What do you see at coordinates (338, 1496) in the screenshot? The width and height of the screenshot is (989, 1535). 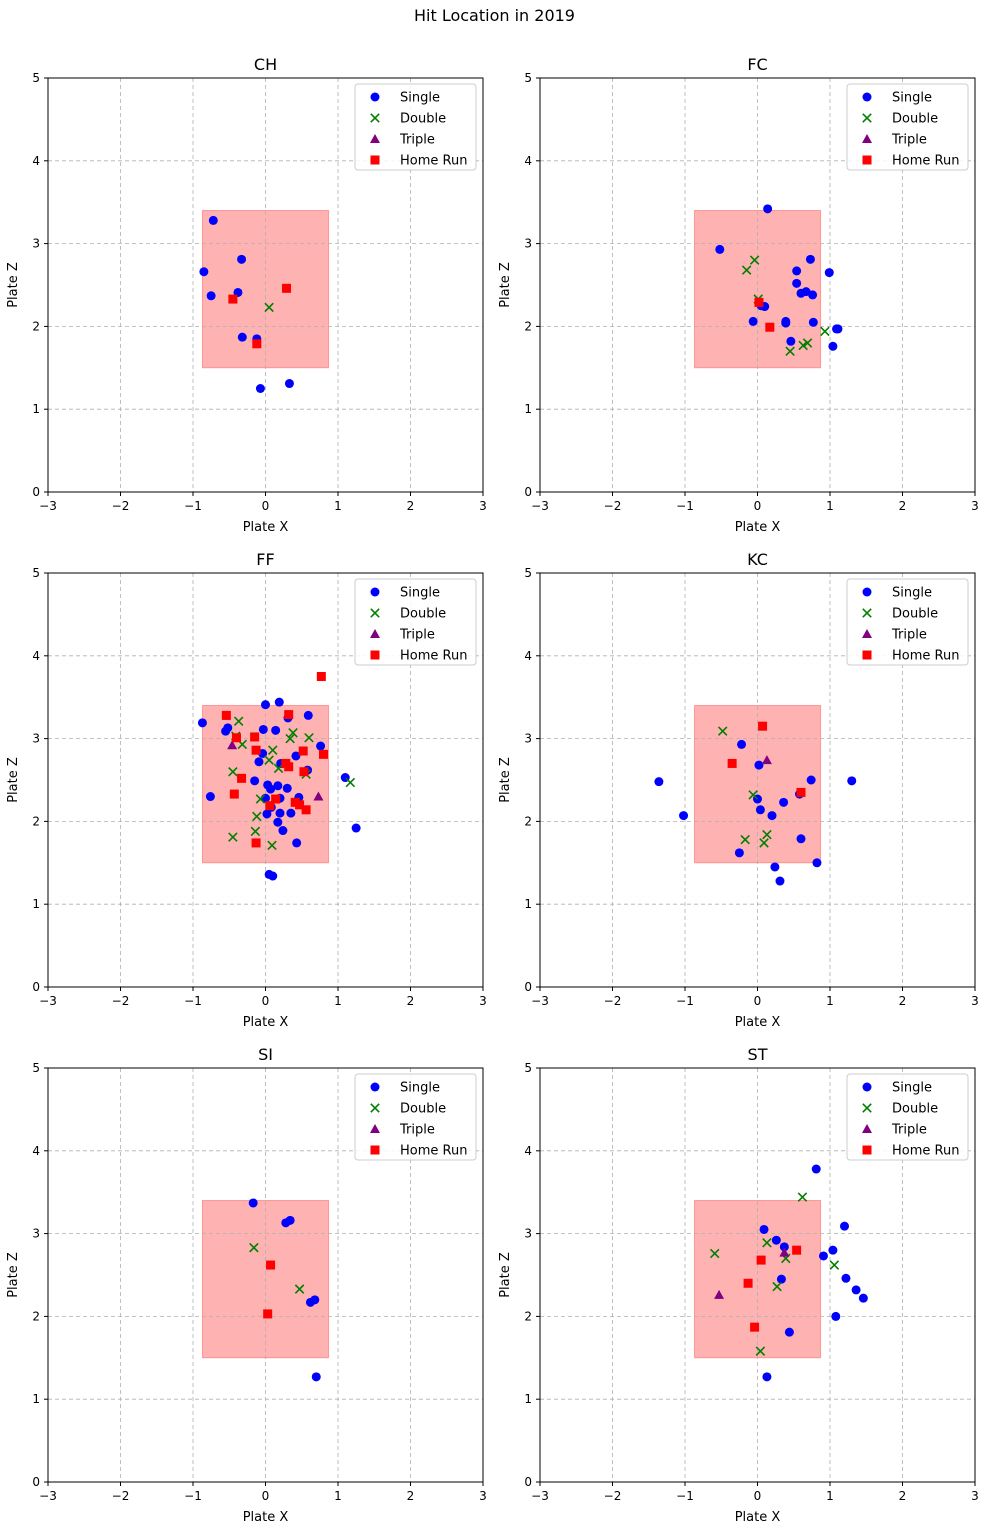 I see `x-tick-label: 1` at bounding box center [338, 1496].